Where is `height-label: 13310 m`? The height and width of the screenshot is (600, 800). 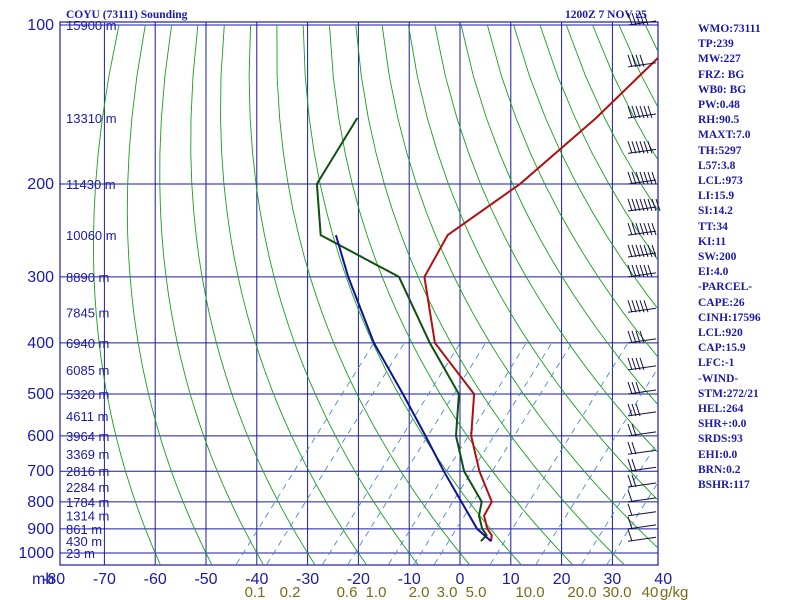
height-label: 13310 m is located at coordinates (91, 118).